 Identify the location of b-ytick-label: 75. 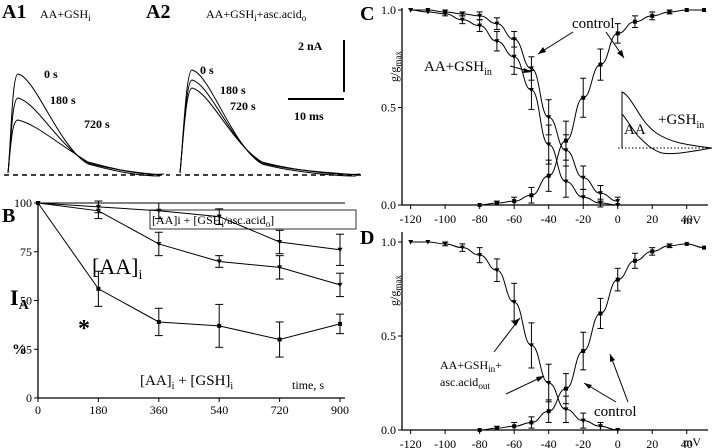
(26, 252).